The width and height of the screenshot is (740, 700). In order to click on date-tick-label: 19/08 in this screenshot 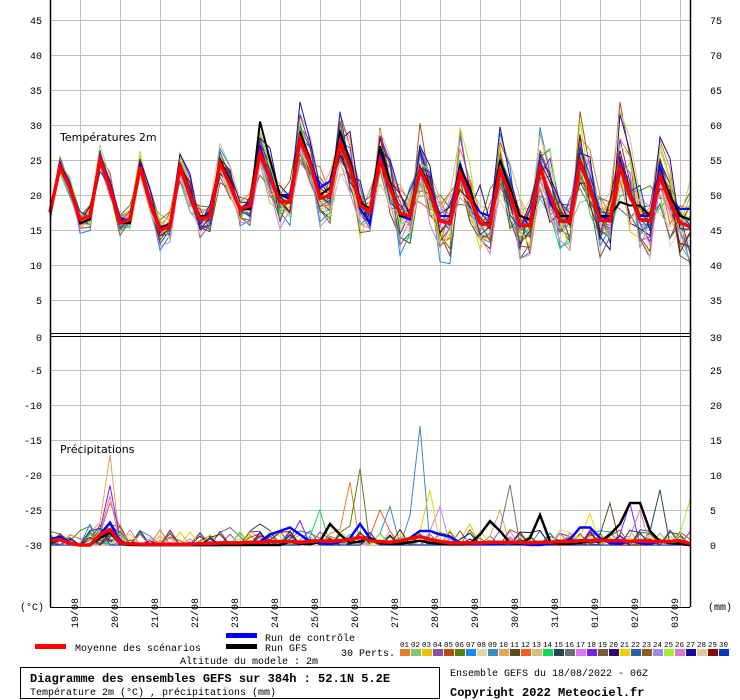, I will do `click(76, 613)`.